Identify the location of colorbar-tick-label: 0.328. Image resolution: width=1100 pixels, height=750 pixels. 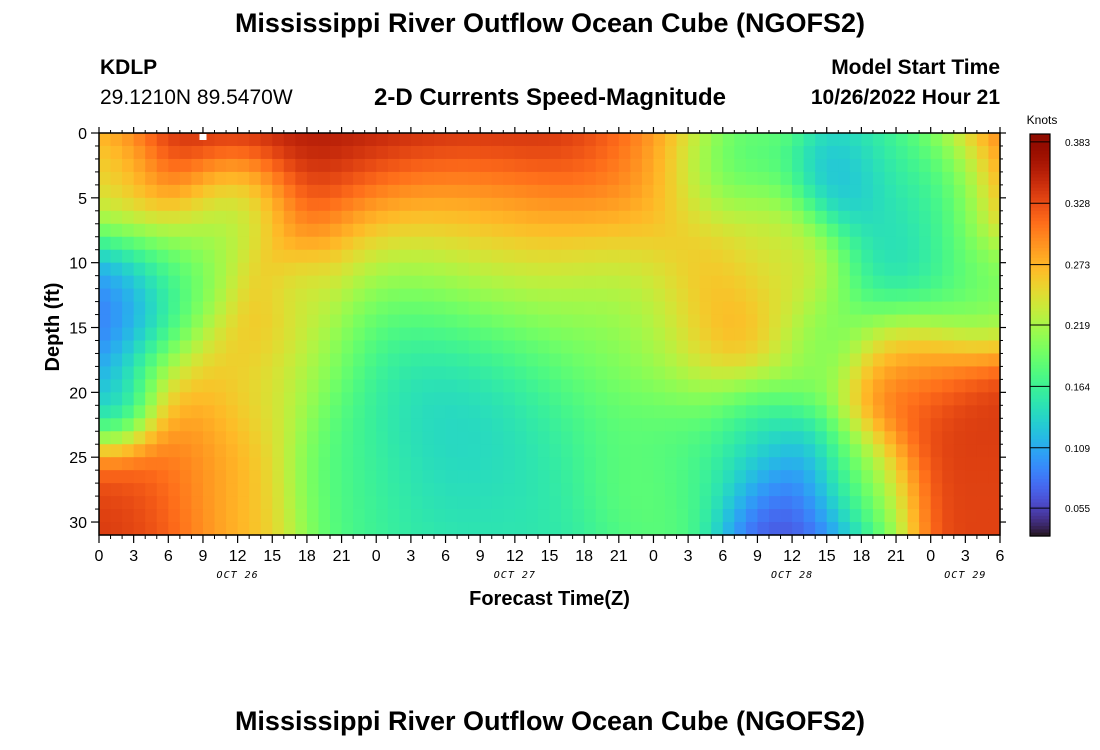
(1077, 204).